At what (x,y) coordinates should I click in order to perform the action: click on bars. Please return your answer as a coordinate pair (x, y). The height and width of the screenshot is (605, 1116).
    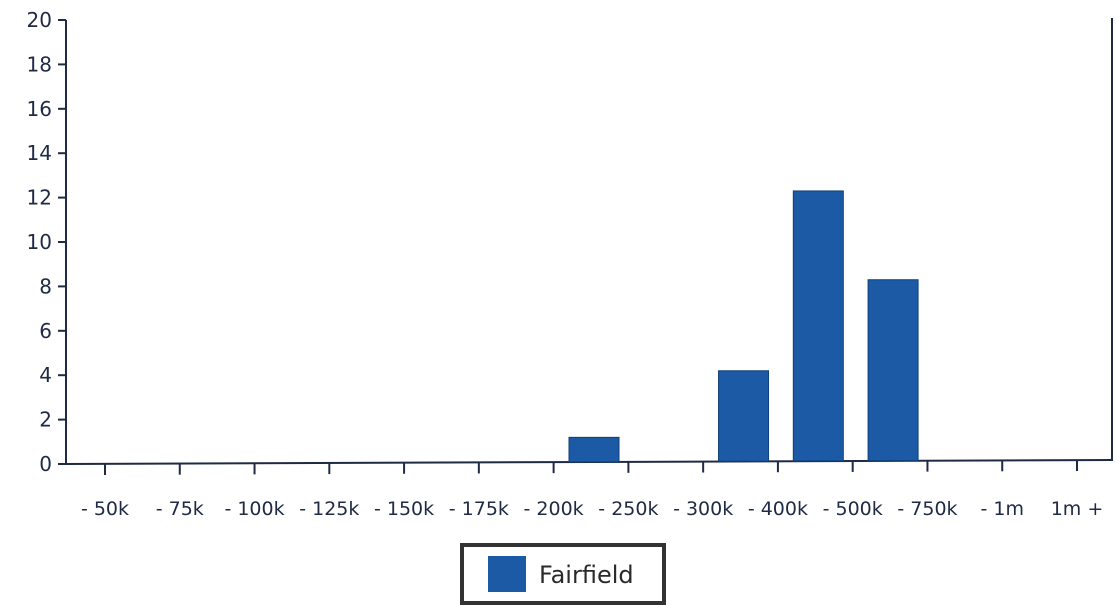
    Looking at the image, I should click on (743, 326).